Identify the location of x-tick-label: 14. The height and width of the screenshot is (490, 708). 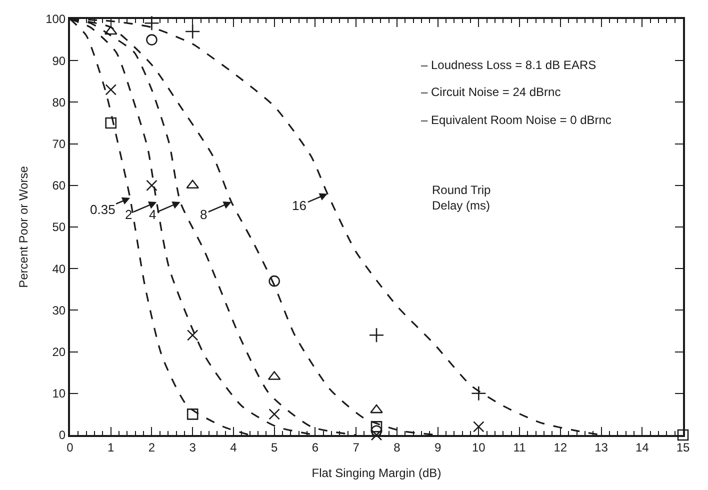
(642, 447).